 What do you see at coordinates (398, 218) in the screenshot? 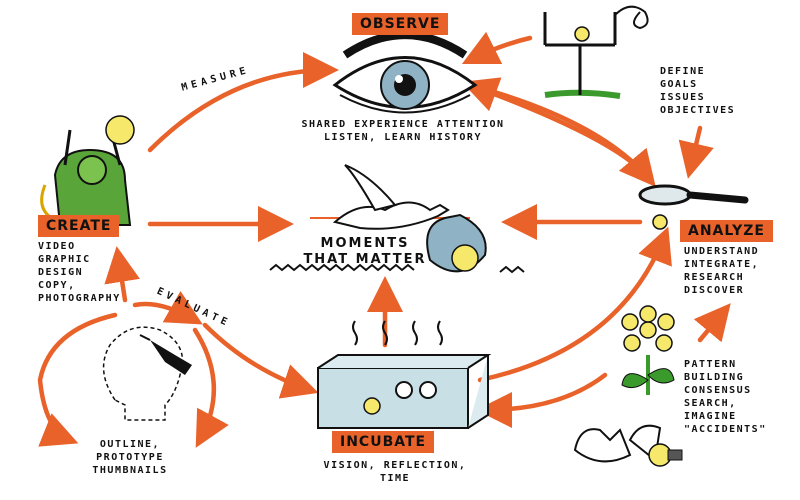
I see `stork-icon` at bounding box center [398, 218].